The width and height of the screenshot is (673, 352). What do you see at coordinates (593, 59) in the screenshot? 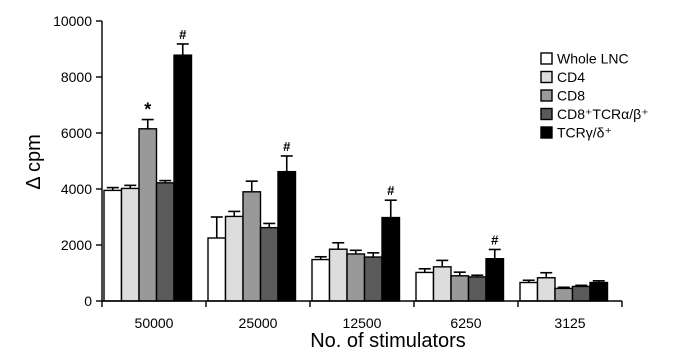
I see `legend-label: Whole LNC` at bounding box center [593, 59].